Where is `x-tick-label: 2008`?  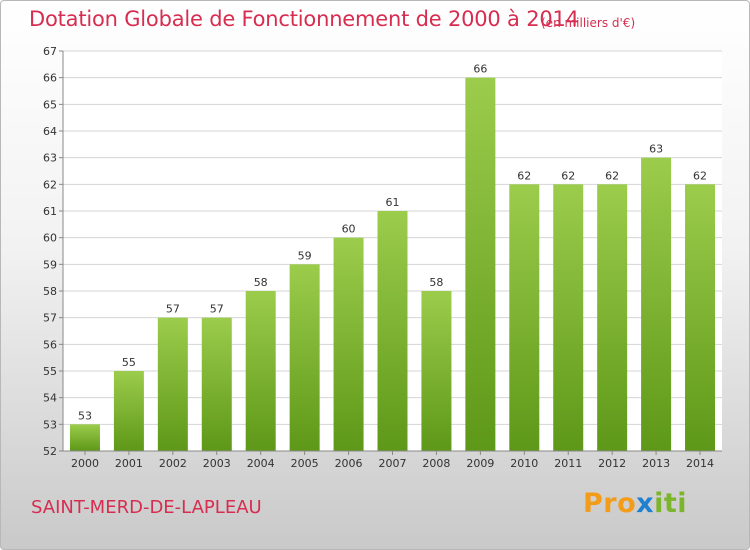 x-tick-label: 2008 is located at coordinates (436, 463).